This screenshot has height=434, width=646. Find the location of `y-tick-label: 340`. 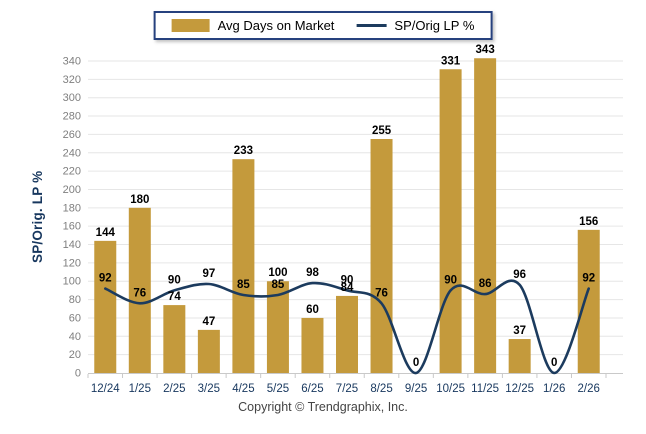

y-tick-label: 340 is located at coordinates (72, 62).